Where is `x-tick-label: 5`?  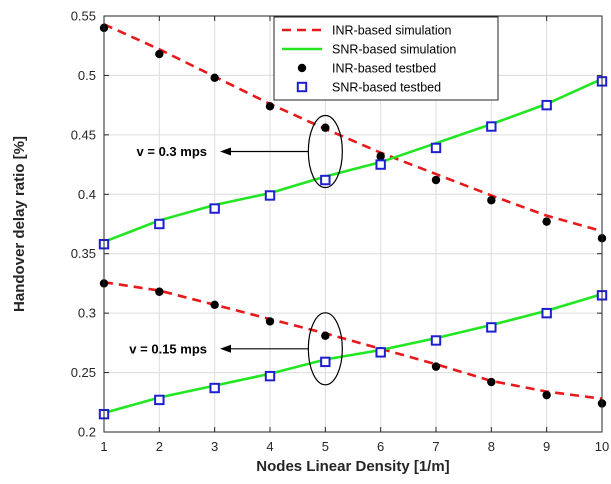
x-tick-label: 5 is located at coordinates (325, 446).